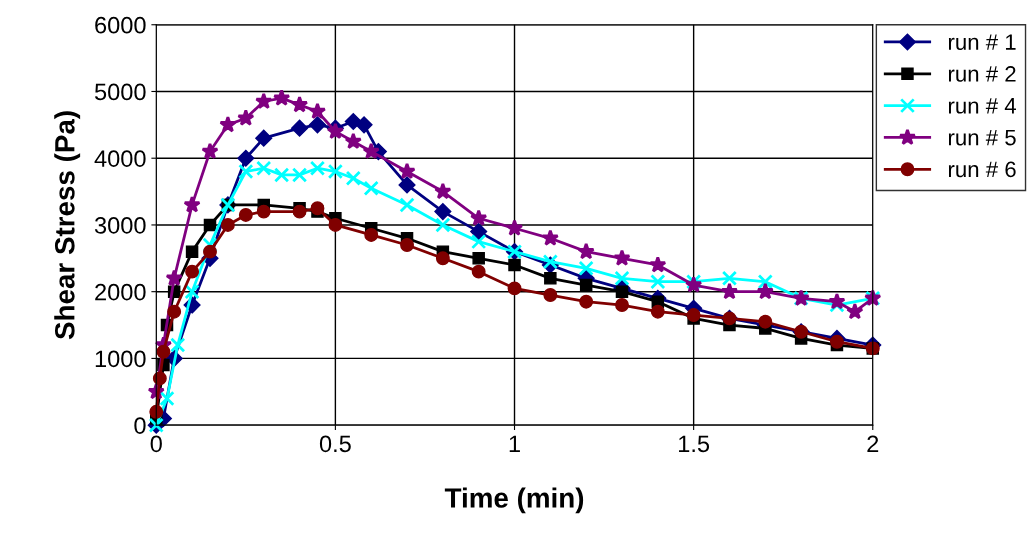 This screenshot has width=1028, height=550. I want to click on y-axis-title: Shear Stress (Pa), so click(67, 225).